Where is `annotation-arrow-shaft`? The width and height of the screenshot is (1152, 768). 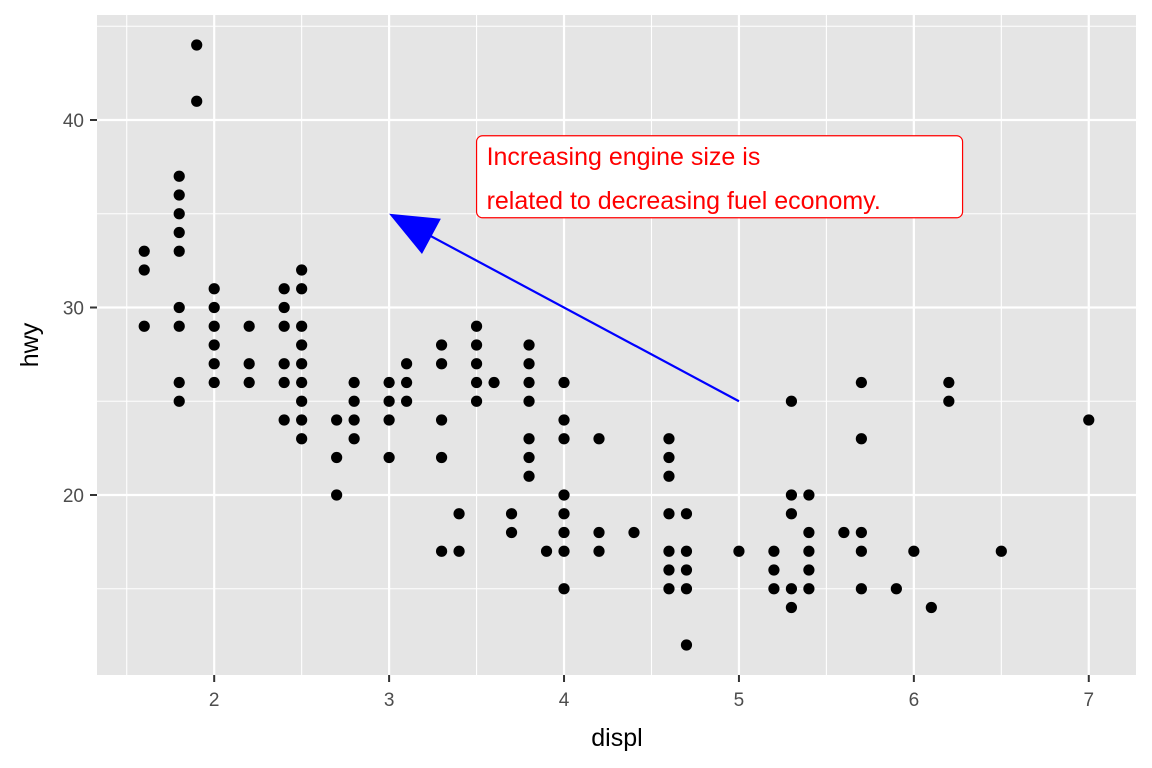
annotation-arrow-shaft is located at coordinates (573, 312).